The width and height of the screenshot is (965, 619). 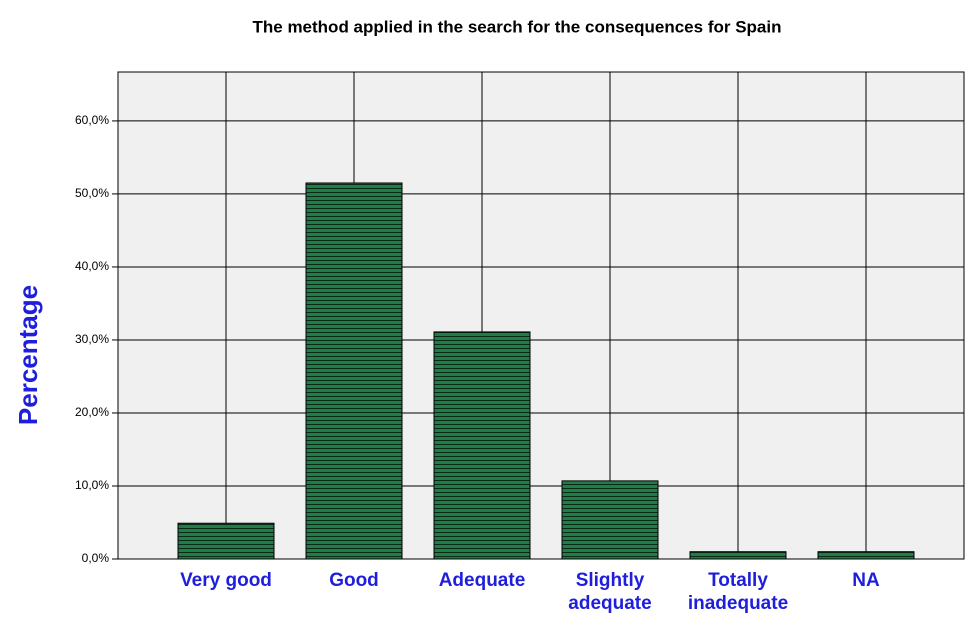 I want to click on x-tick-label: Totally inadequate, so click(x=738, y=592).